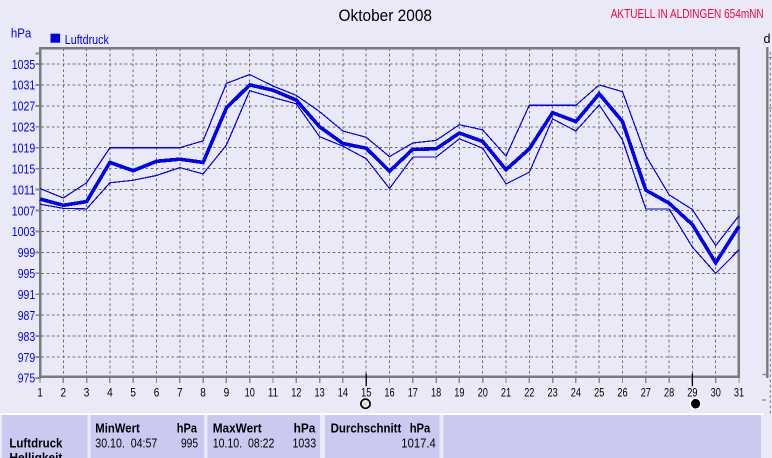  I want to click on svg-text: 979, so click(27, 357).